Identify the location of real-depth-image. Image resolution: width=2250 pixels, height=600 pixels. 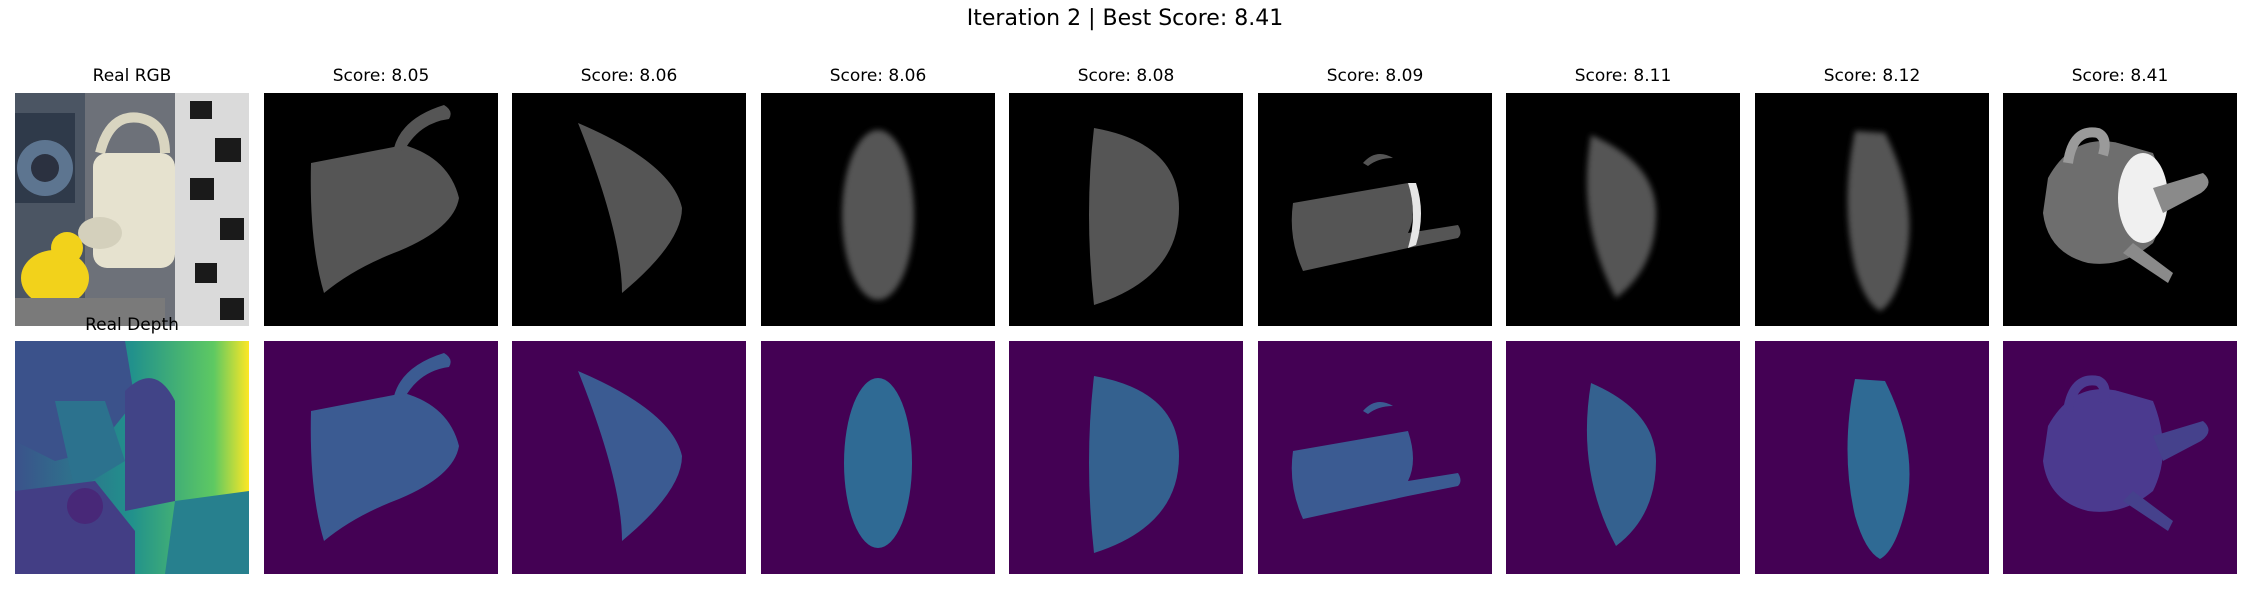
(132, 457).